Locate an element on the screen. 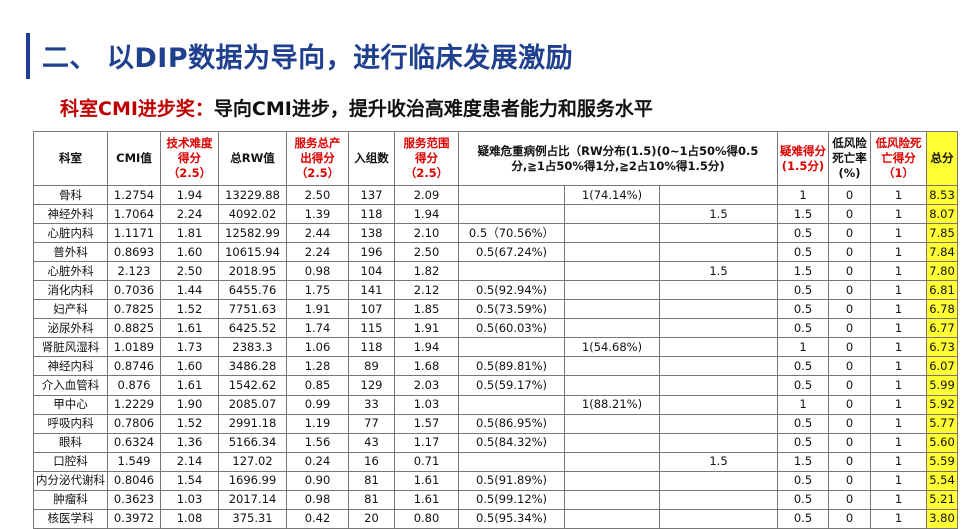  cell-rw: 375.31 is located at coordinates (252, 518).